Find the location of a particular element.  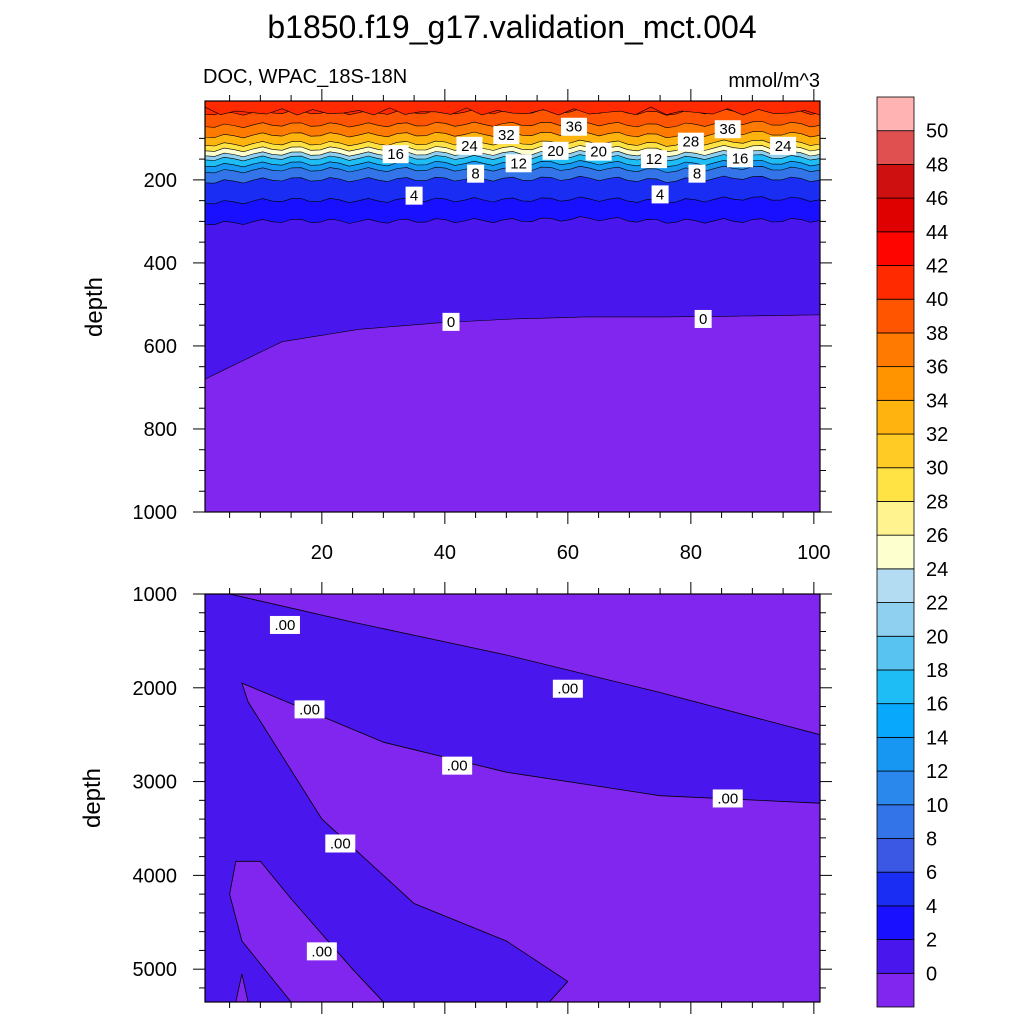

svg-text: 8 is located at coordinates (475, 174).